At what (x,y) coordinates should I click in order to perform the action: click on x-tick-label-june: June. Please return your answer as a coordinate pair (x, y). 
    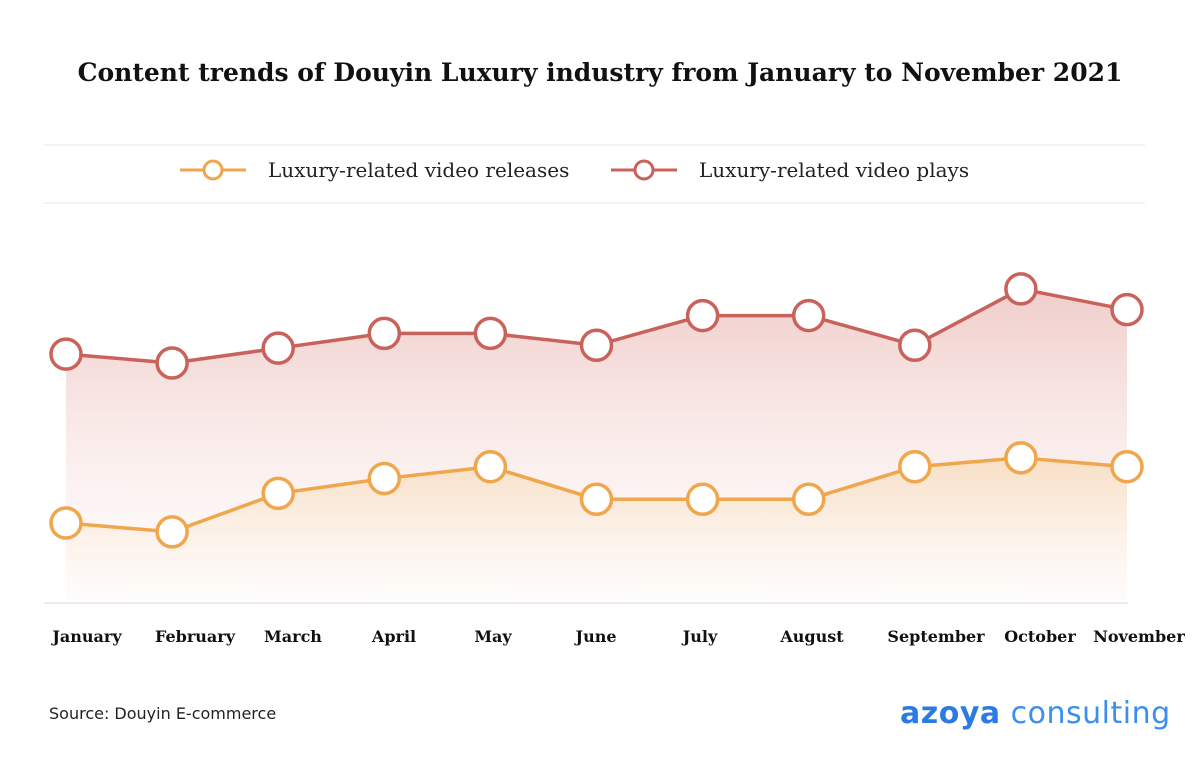
    Looking at the image, I should click on (596, 636).